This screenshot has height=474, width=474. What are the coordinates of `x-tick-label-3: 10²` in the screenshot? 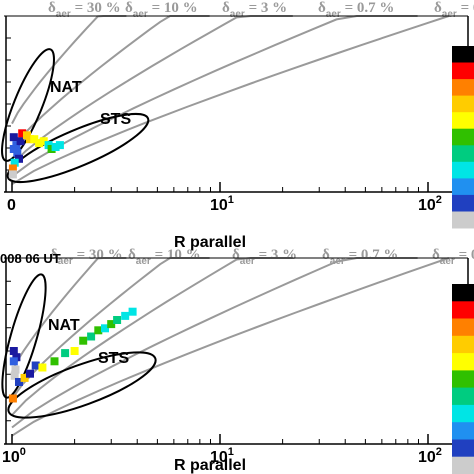 It's located at (430, 204).